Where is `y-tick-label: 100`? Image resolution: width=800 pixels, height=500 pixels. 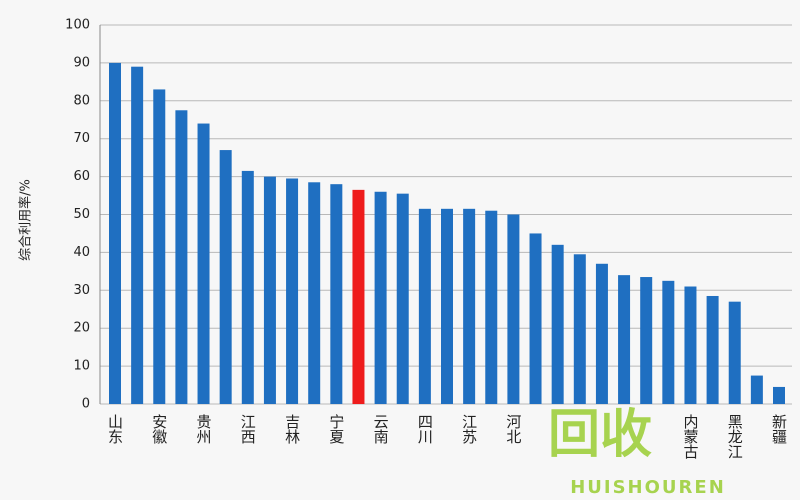 y-tick-label: 100 is located at coordinates (77, 25).